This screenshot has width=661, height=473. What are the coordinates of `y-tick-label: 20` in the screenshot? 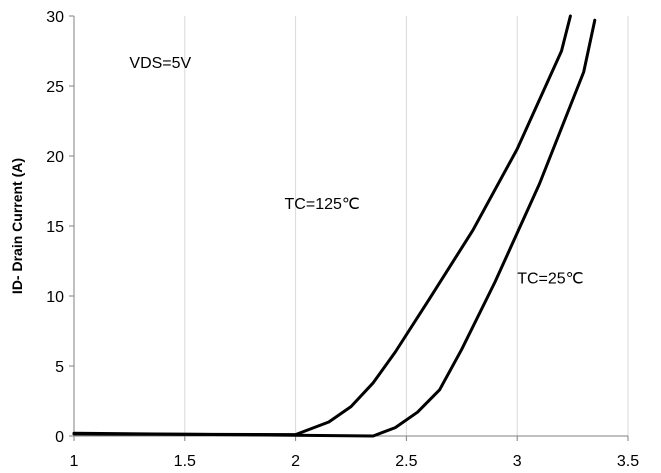 It's located at (55, 157).